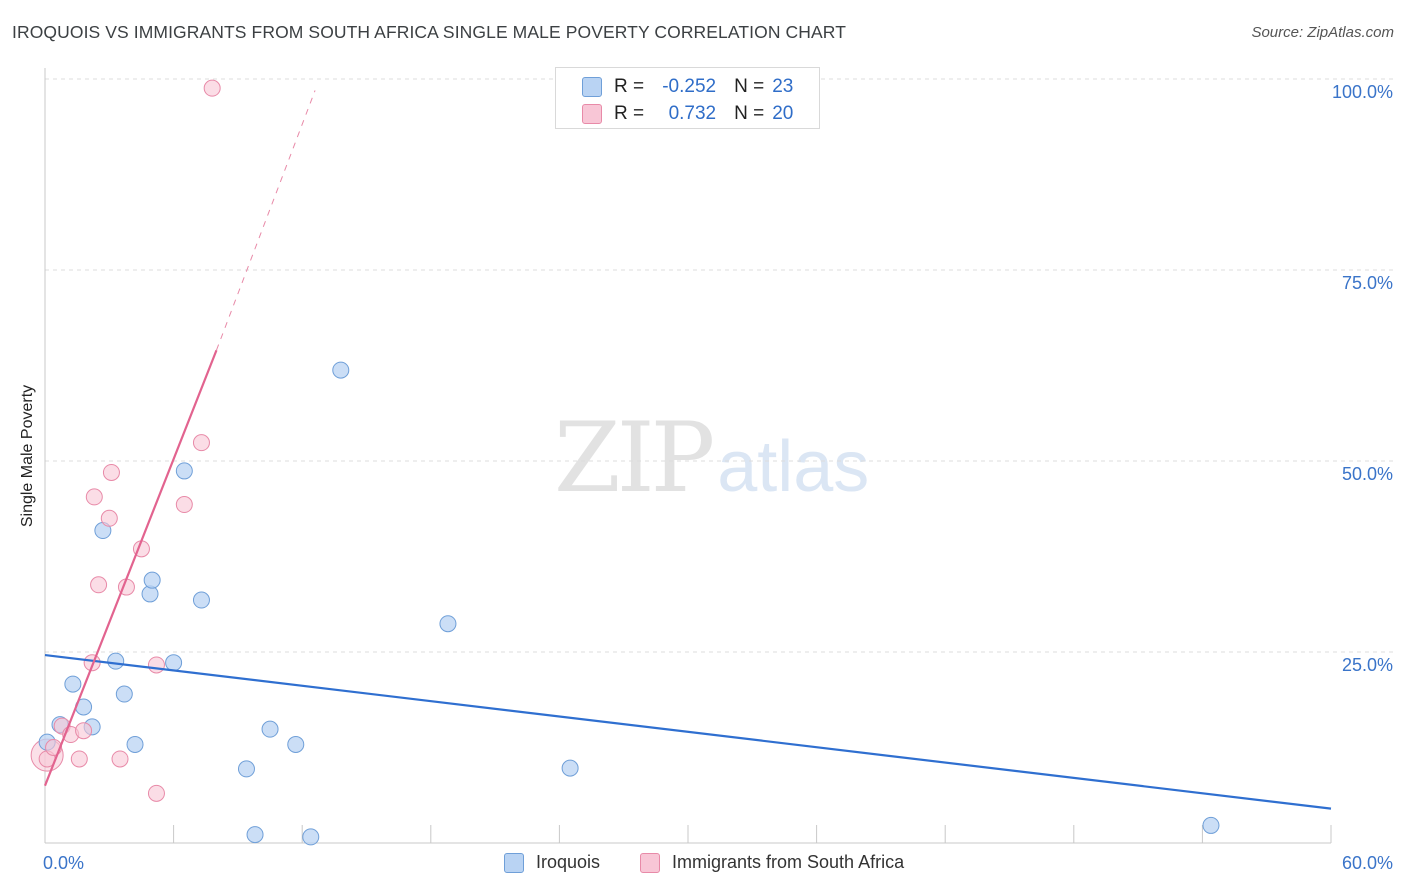  I want to click on y-tick-label: 75.0%, so click(1367, 283).